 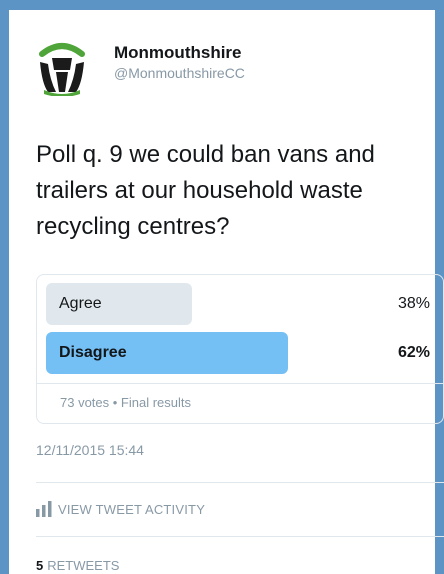 What do you see at coordinates (80, 303) in the screenshot?
I see `poll-option-label: Agree` at bounding box center [80, 303].